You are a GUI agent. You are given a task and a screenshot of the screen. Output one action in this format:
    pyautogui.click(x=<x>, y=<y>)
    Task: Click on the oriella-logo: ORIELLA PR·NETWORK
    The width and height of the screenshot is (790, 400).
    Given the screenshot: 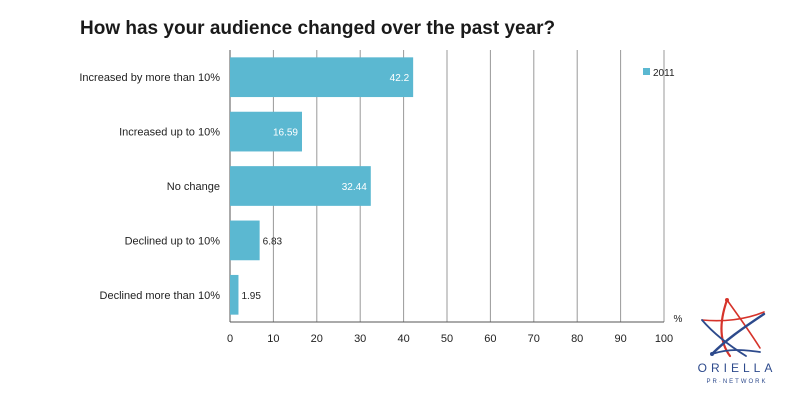 What is the action you would take?
    pyautogui.click(x=737, y=341)
    